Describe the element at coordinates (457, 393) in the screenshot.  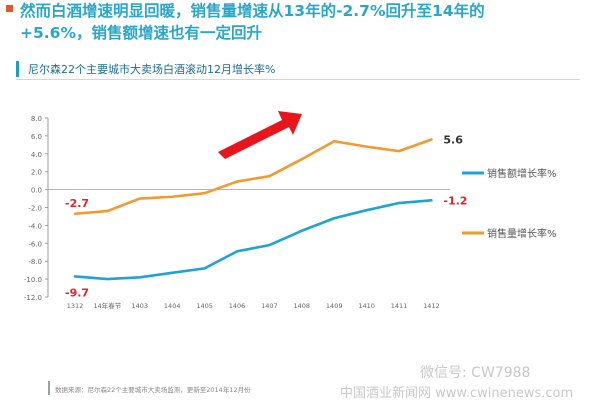
I see `site-watermark: 中国酒业新闻网 www.cwinenews.com` at that location.